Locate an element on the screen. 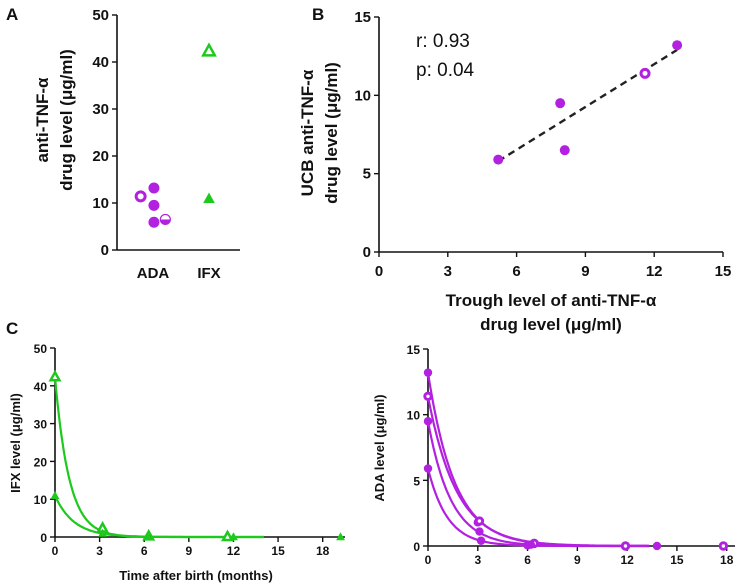  panel-a-ylabel-line1: anti-TNF-α is located at coordinates (42, 120).